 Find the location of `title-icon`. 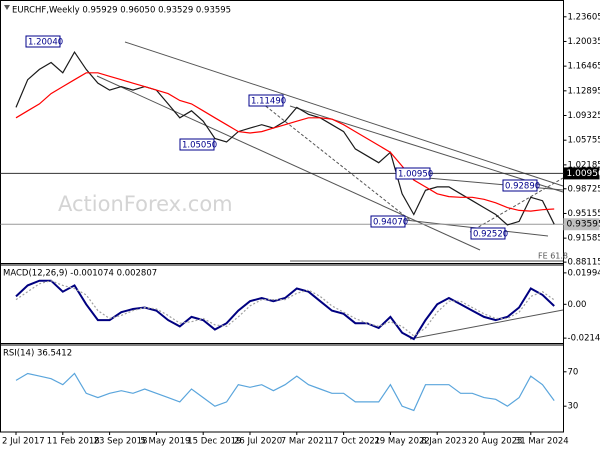

title-icon is located at coordinates (7, 7).